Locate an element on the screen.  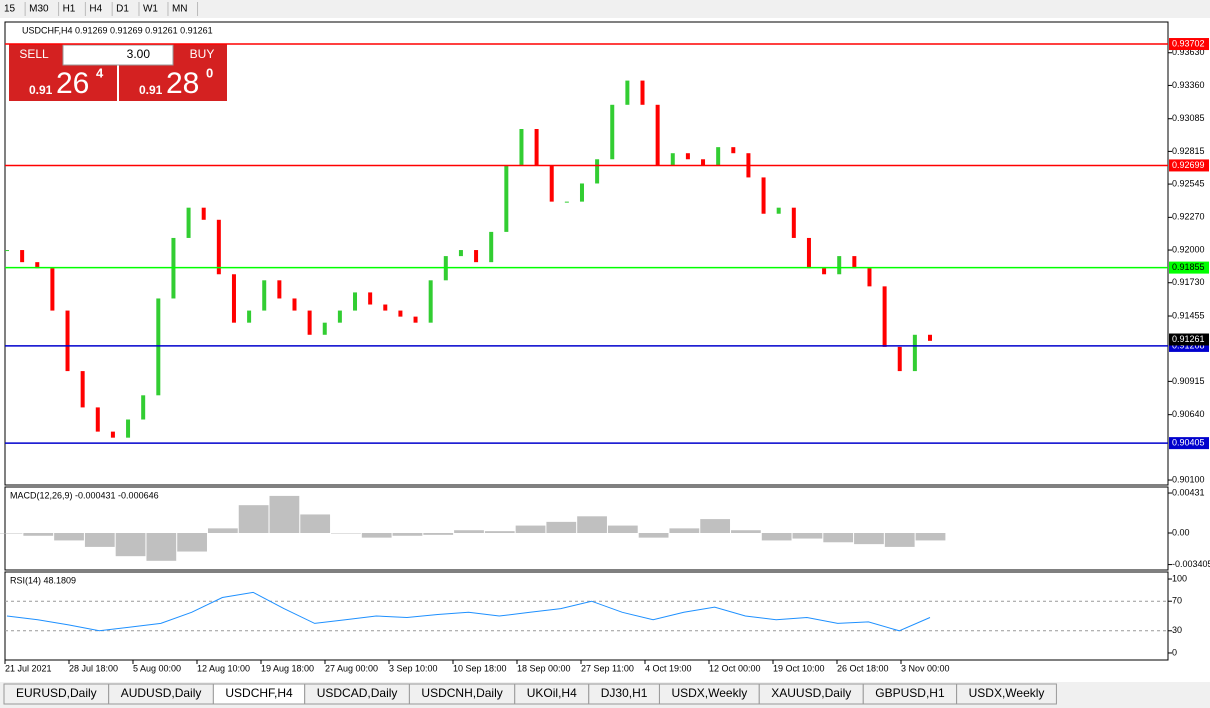
tab: GBPUSD,H1 is located at coordinates (910, 694).